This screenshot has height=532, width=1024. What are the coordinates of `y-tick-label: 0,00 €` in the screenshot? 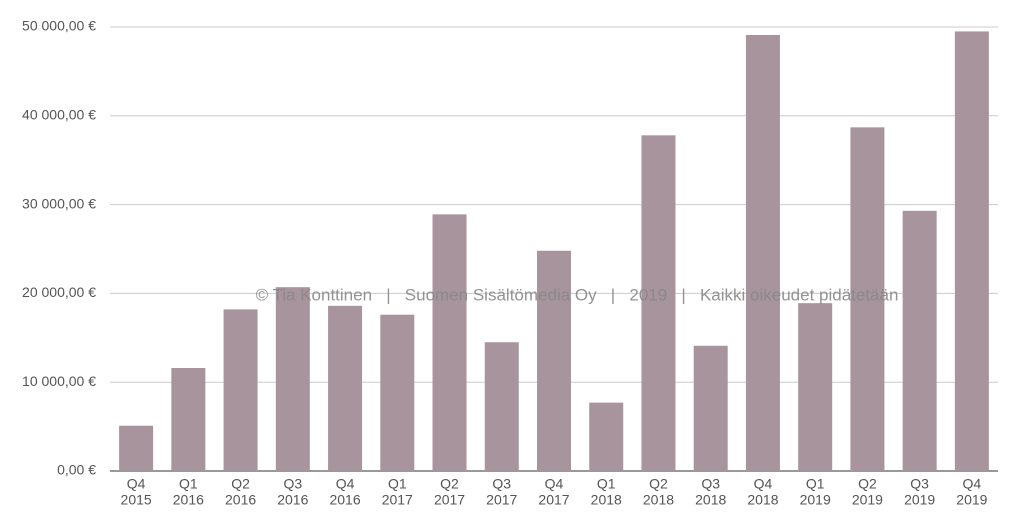 It's located at (76, 470).